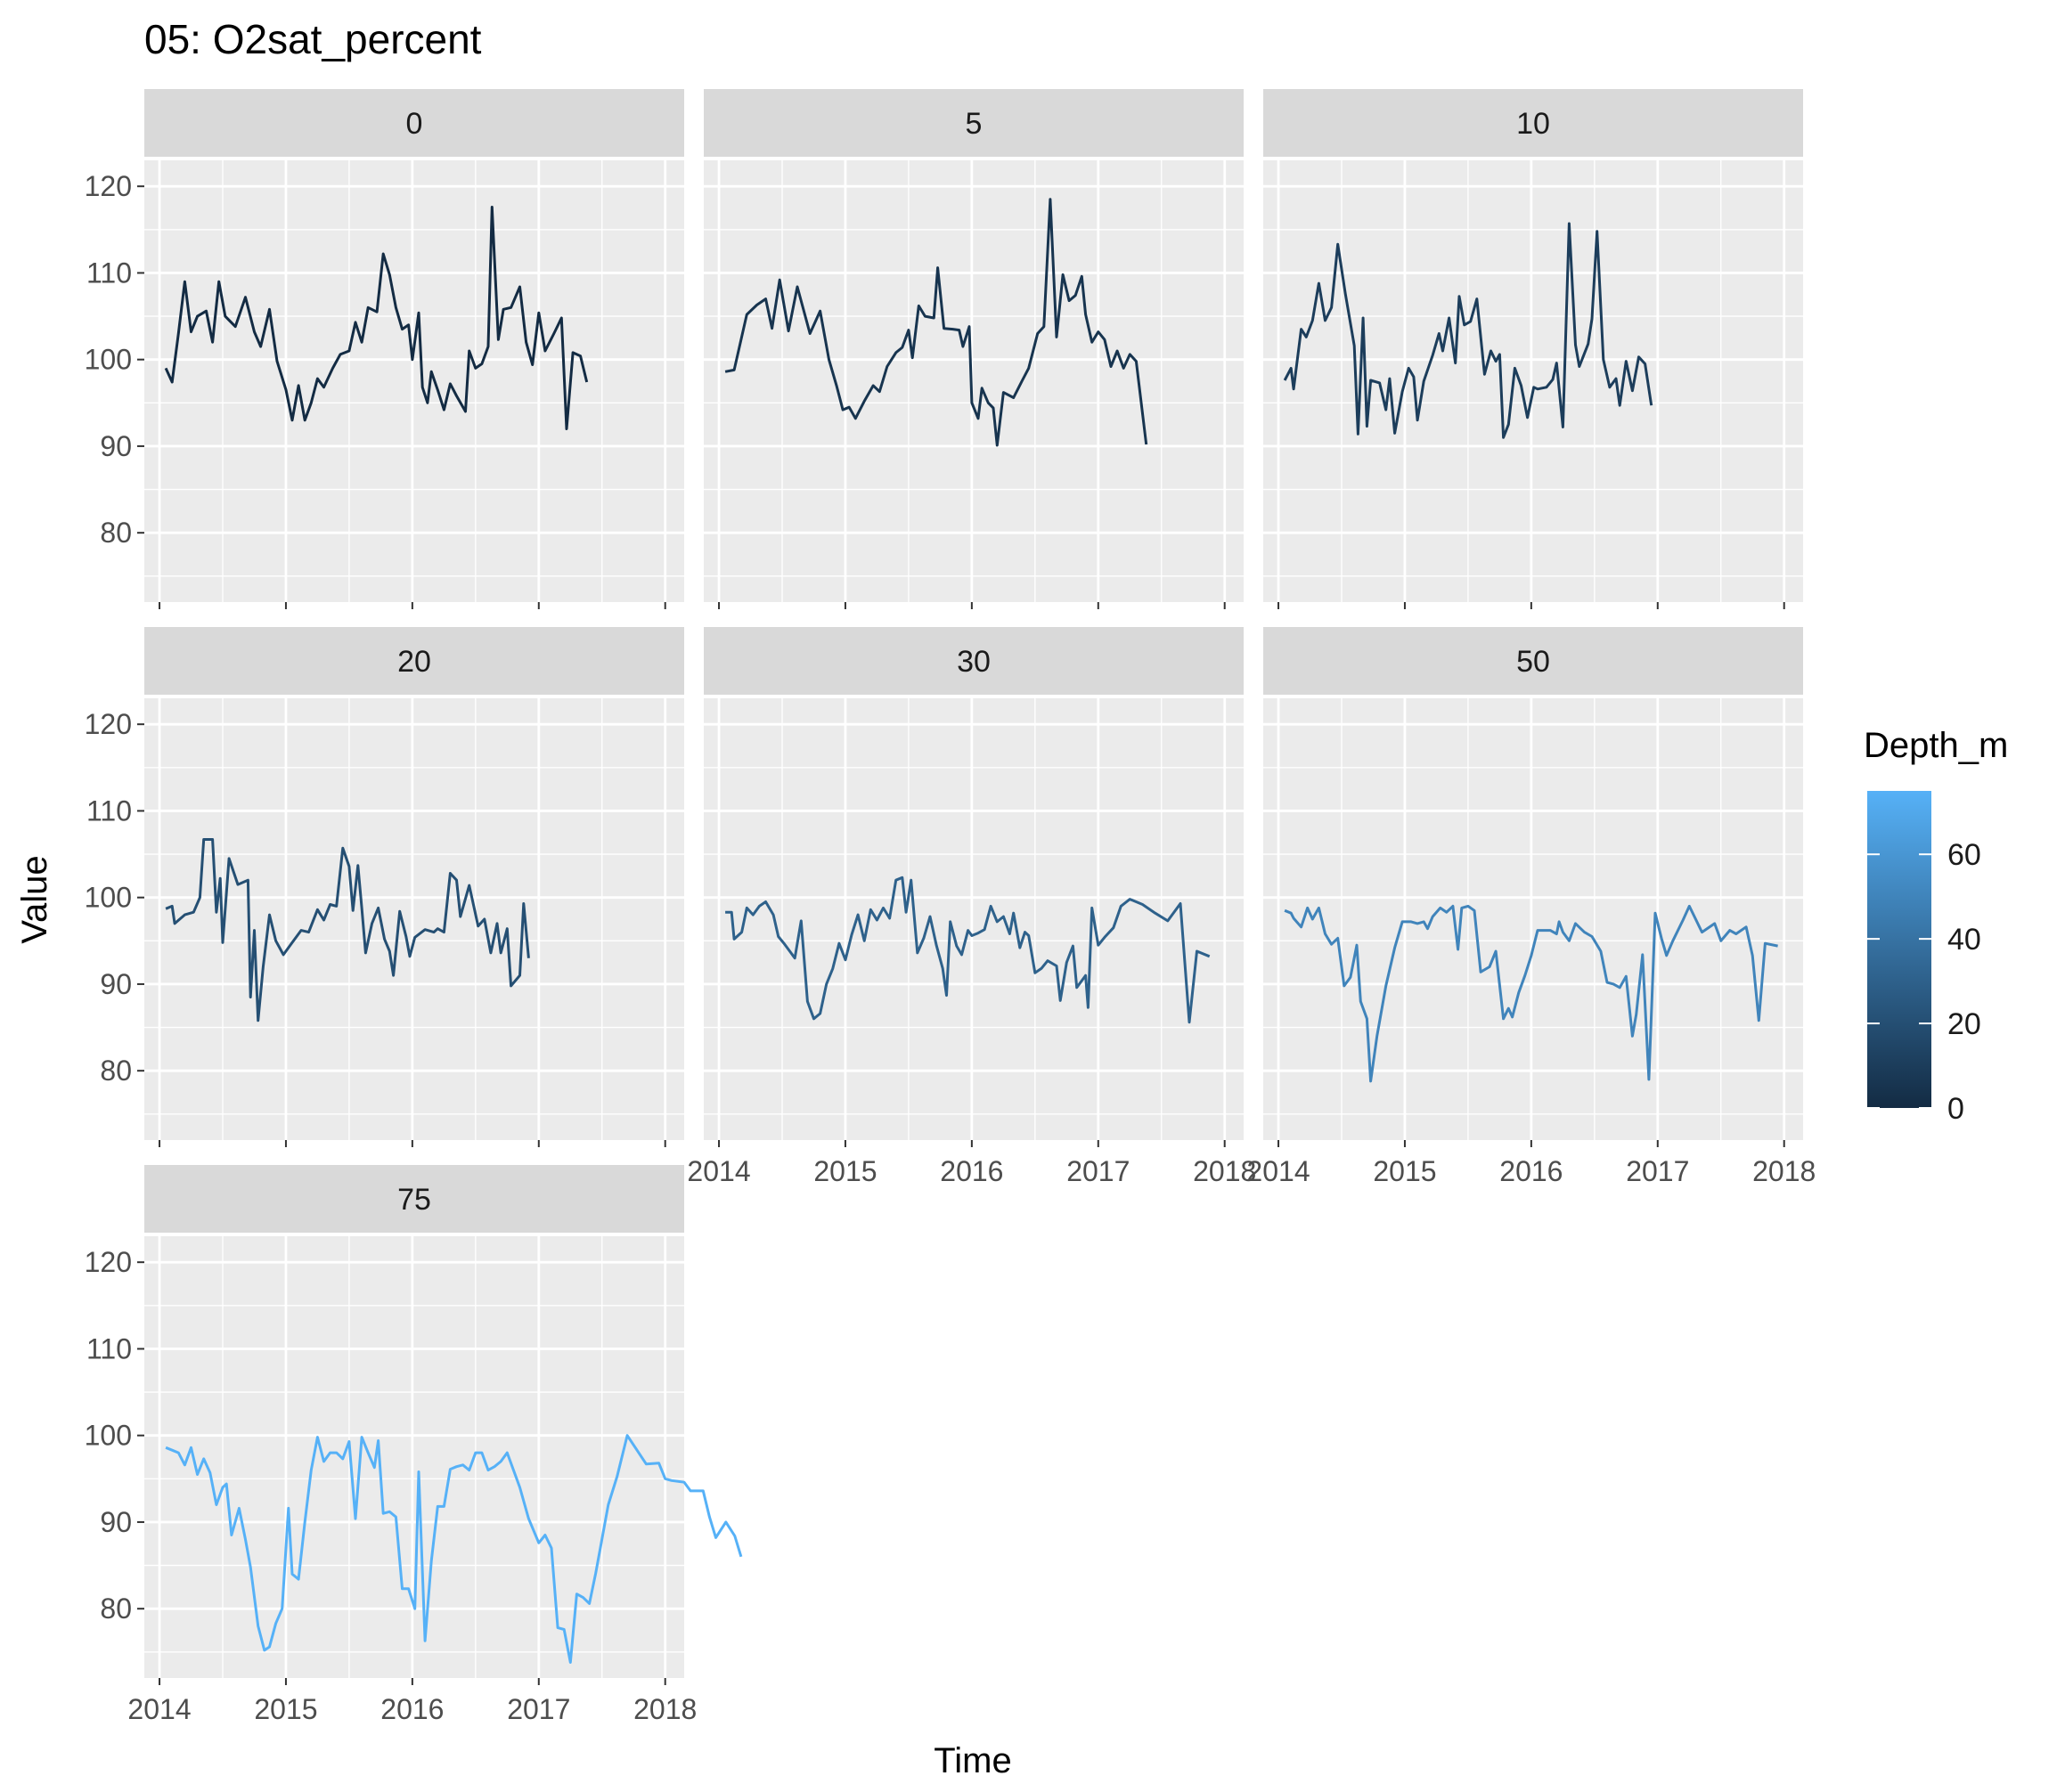  I want to click on facet-strip-label: 0, so click(414, 124).